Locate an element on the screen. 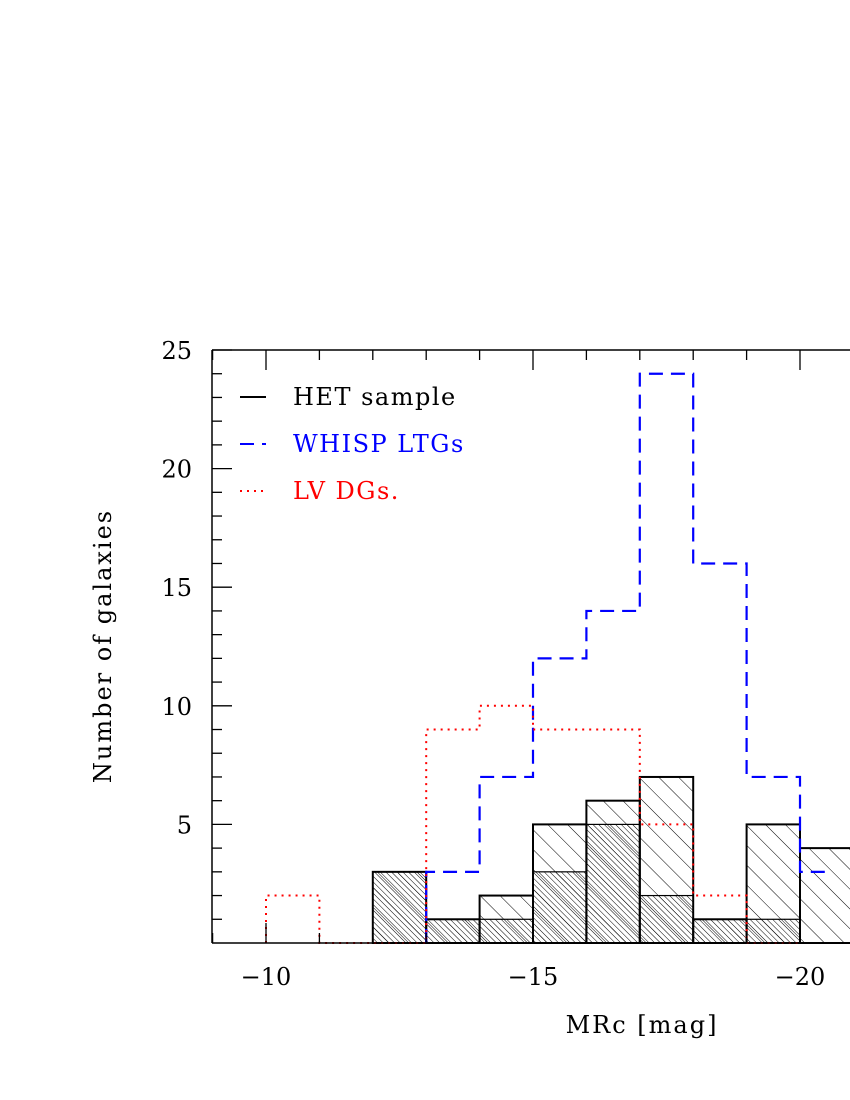 This screenshot has width=850, height=1100. y-axis-title: Number of galaxies is located at coordinates (103, 646).